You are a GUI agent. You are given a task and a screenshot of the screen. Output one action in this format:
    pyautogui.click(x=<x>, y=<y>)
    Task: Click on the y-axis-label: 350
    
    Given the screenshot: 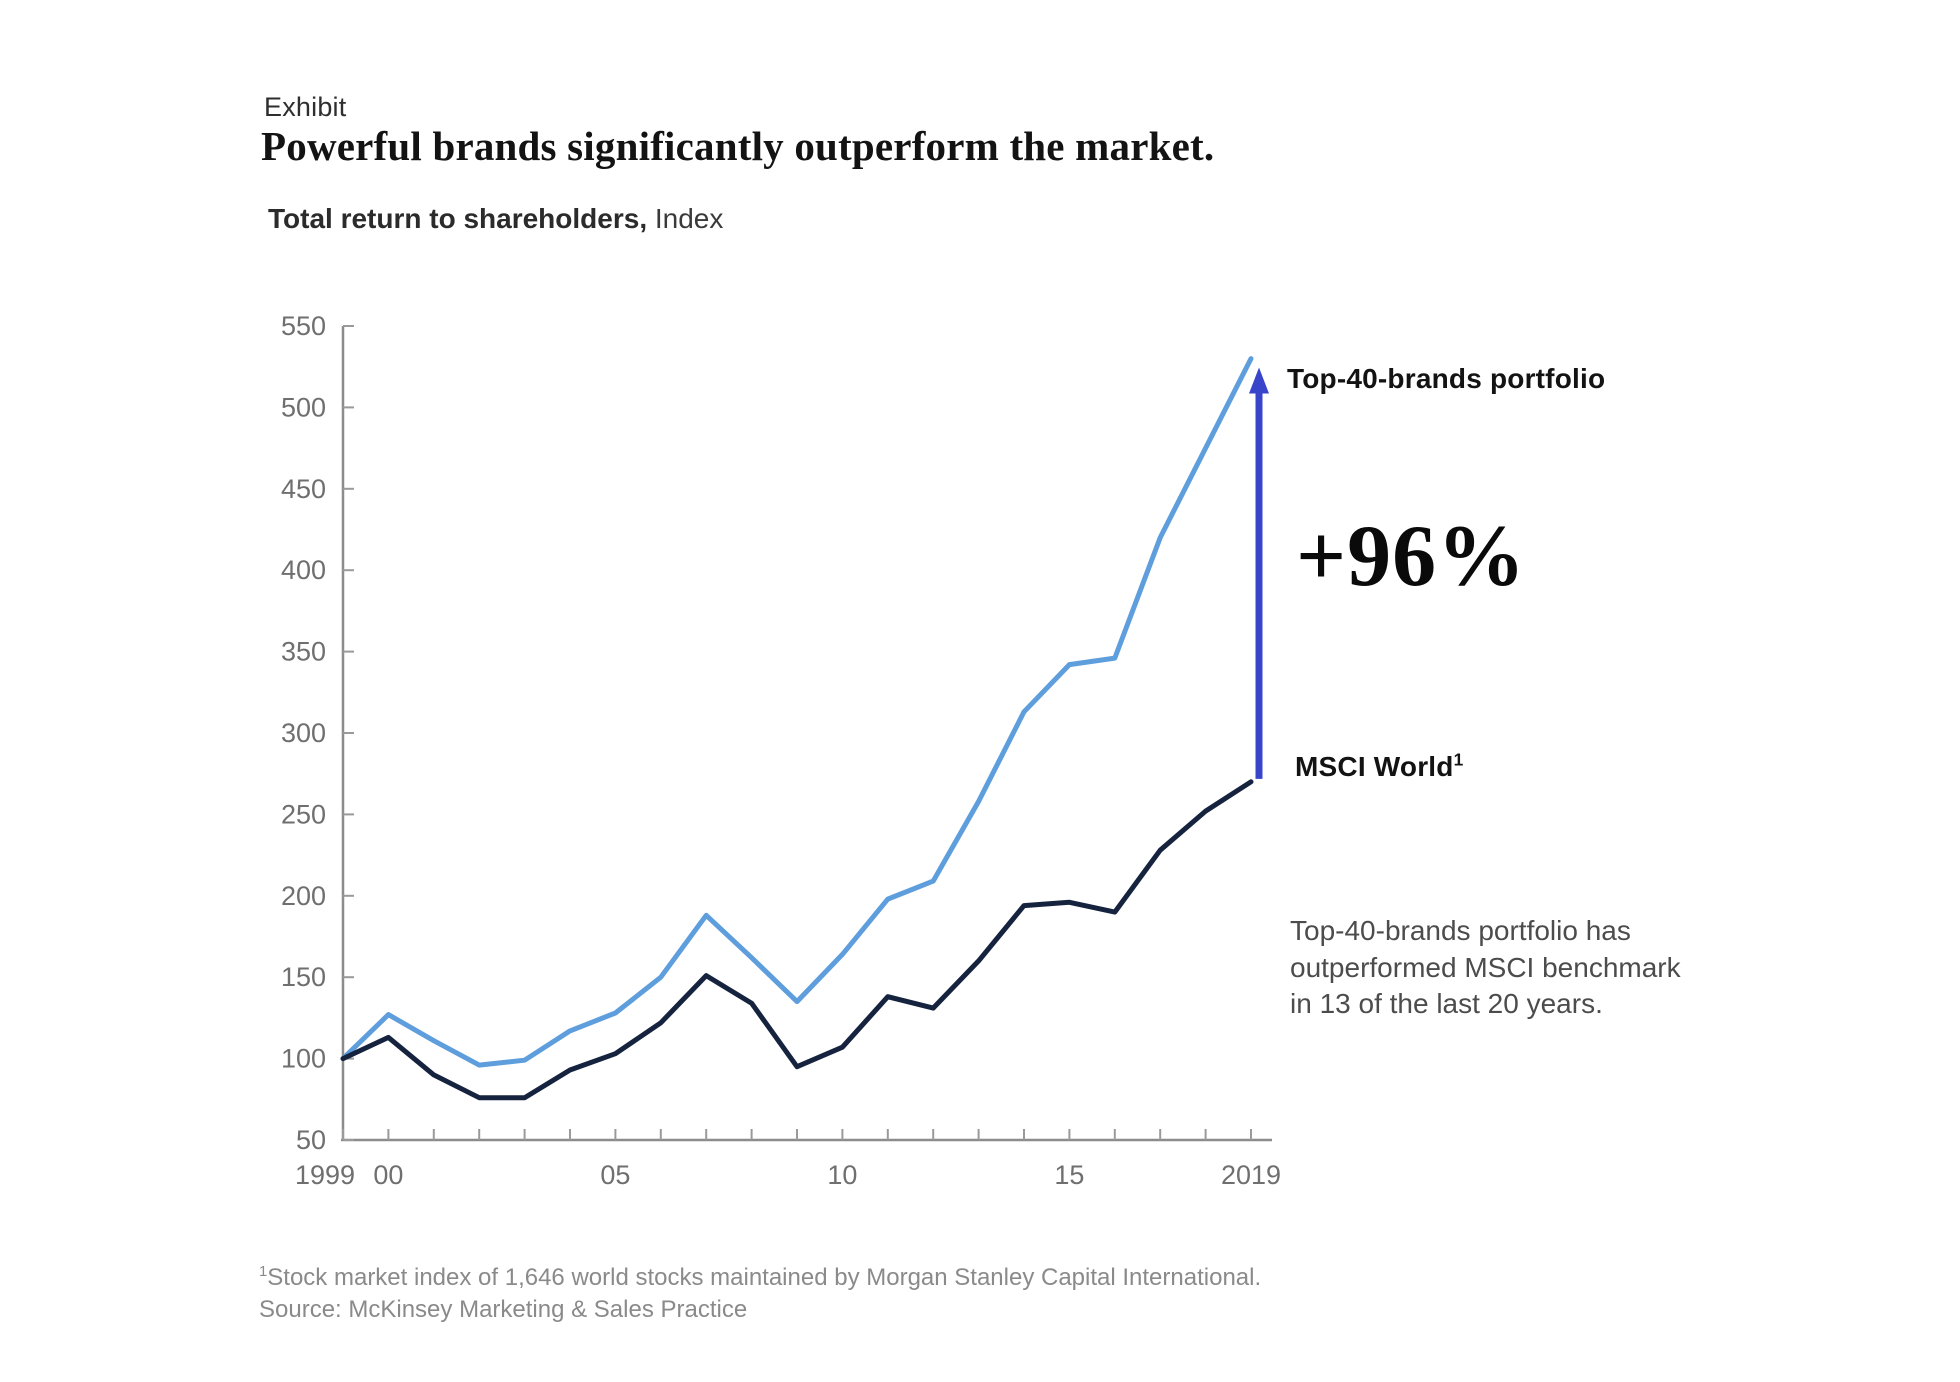 What is the action you would take?
    pyautogui.click(x=303, y=652)
    